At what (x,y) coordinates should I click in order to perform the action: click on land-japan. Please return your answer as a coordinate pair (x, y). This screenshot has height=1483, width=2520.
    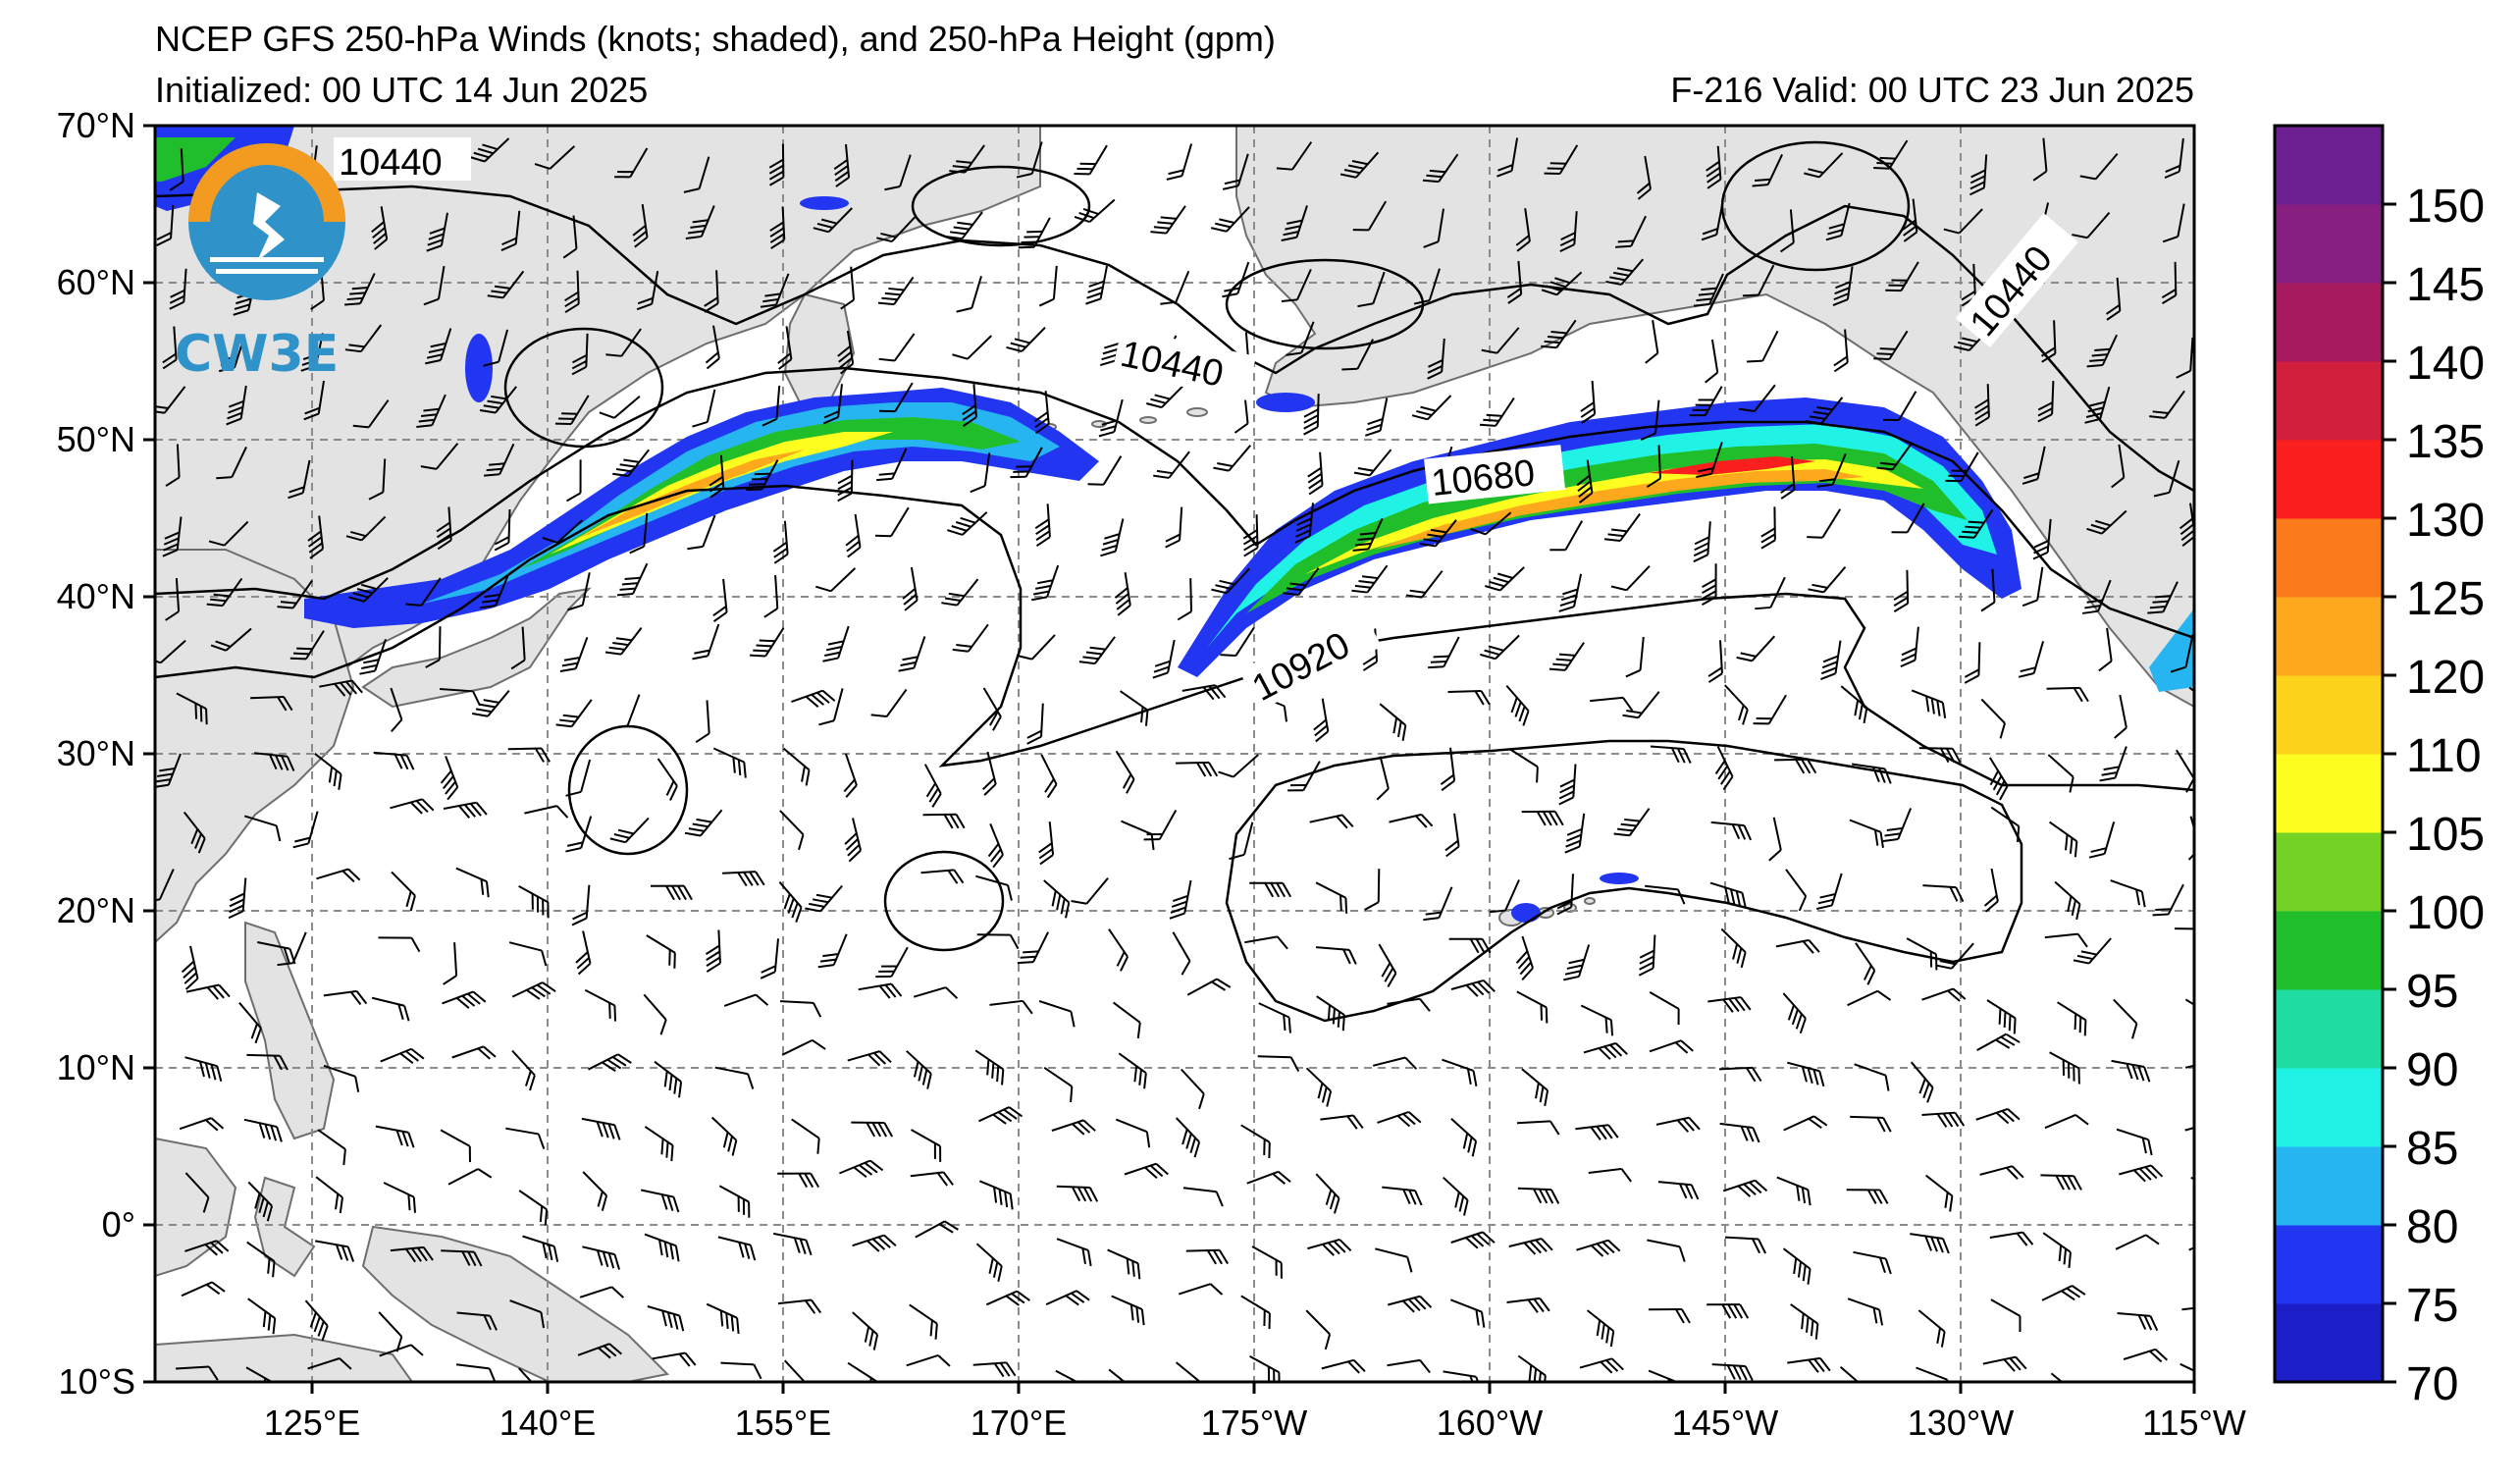
    Looking at the image, I should click on (476, 648).